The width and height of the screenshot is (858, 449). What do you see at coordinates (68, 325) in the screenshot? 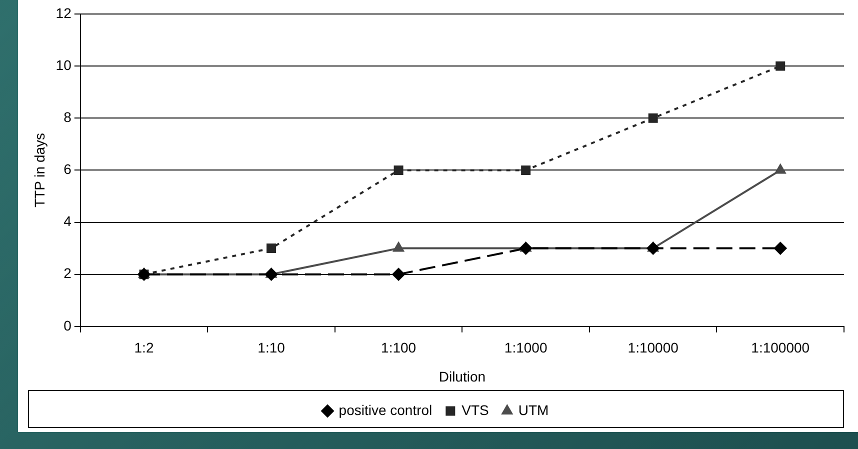
I see `y-tick-label: 0` at bounding box center [68, 325].